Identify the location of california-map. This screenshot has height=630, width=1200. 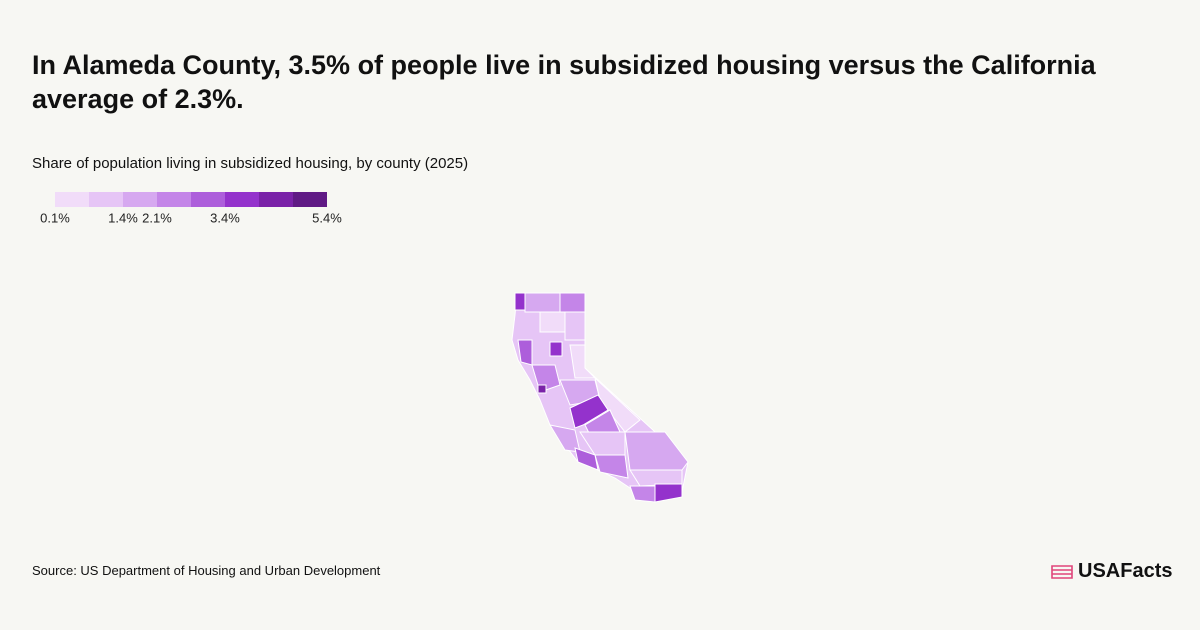
(600, 397).